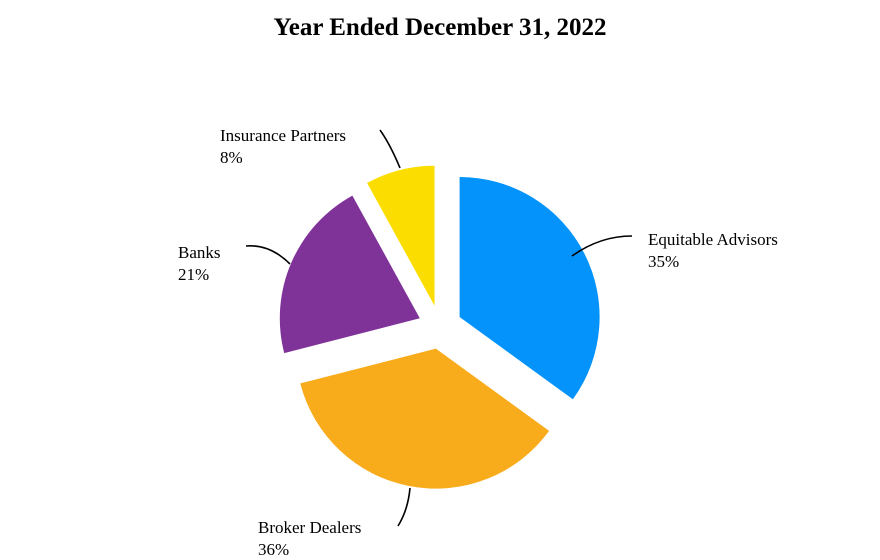 This screenshot has height=560, width=880. What do you see at coordinates (713, 239) in the screenshot?
I see `slice-label-equitable-advisors: Equitable Advisors` at bounding box center [713, 239].